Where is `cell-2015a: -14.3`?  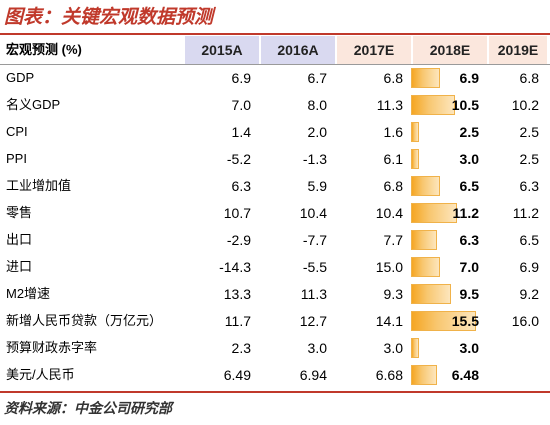
cell-2015a: -14.3 is located at coordinates (235, 267).